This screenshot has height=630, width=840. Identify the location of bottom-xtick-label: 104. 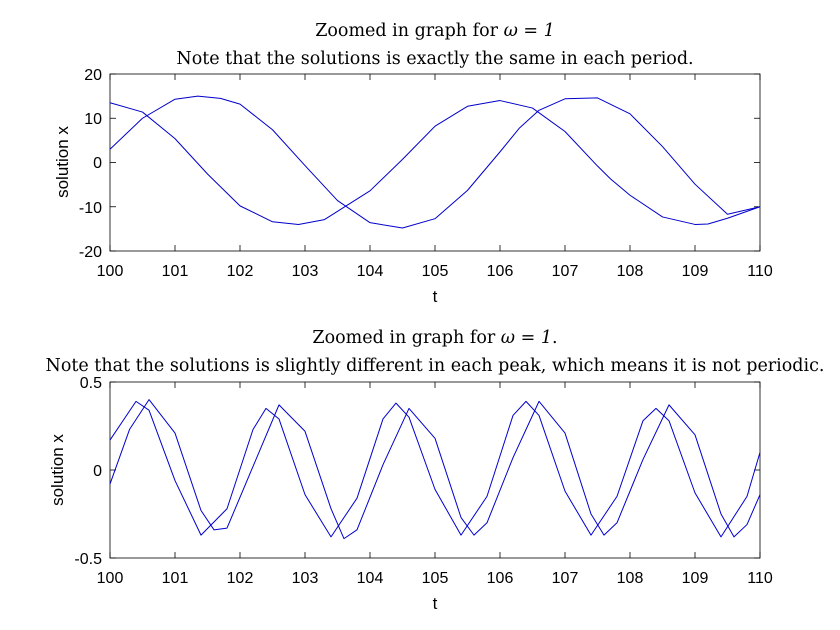
(370, 578).